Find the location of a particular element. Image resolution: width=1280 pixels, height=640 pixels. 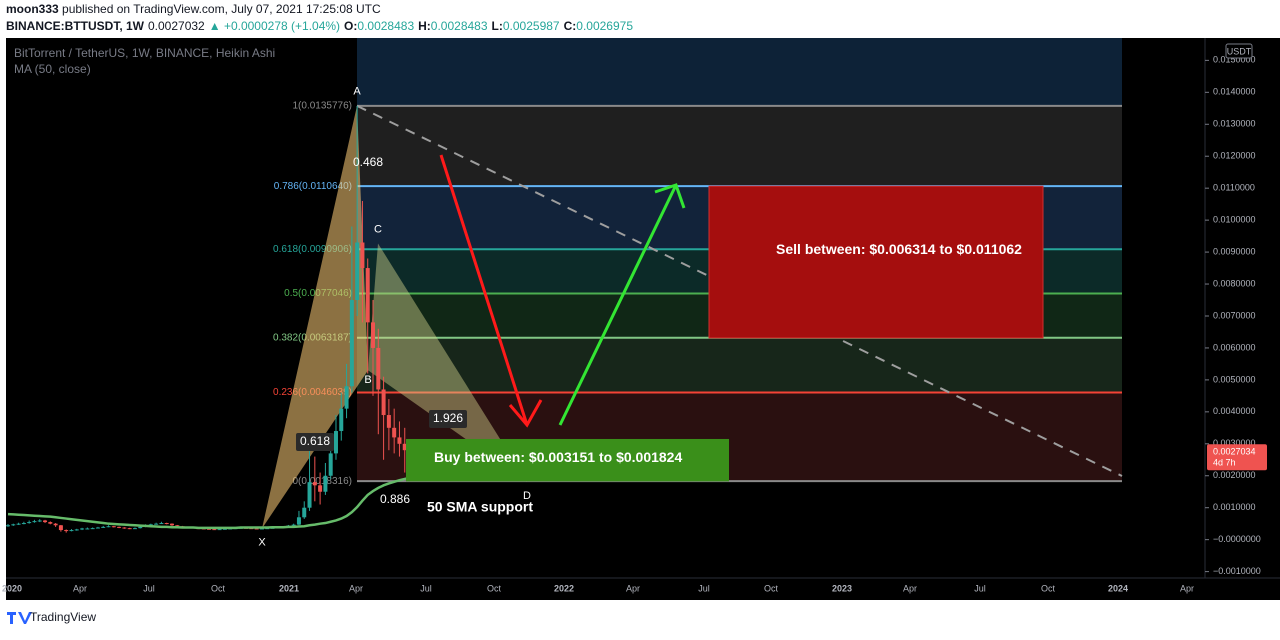

legend-indicator: MA (50, close) is located at coordinates (52, 69).